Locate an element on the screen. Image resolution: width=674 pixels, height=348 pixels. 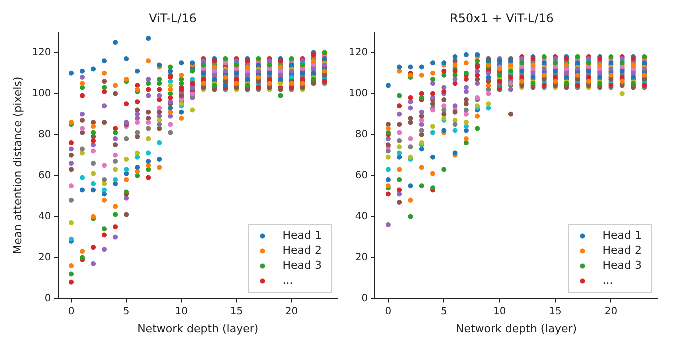
y-axis-title: Mean attention distance (pixels) is located at coordinates (17, 165).